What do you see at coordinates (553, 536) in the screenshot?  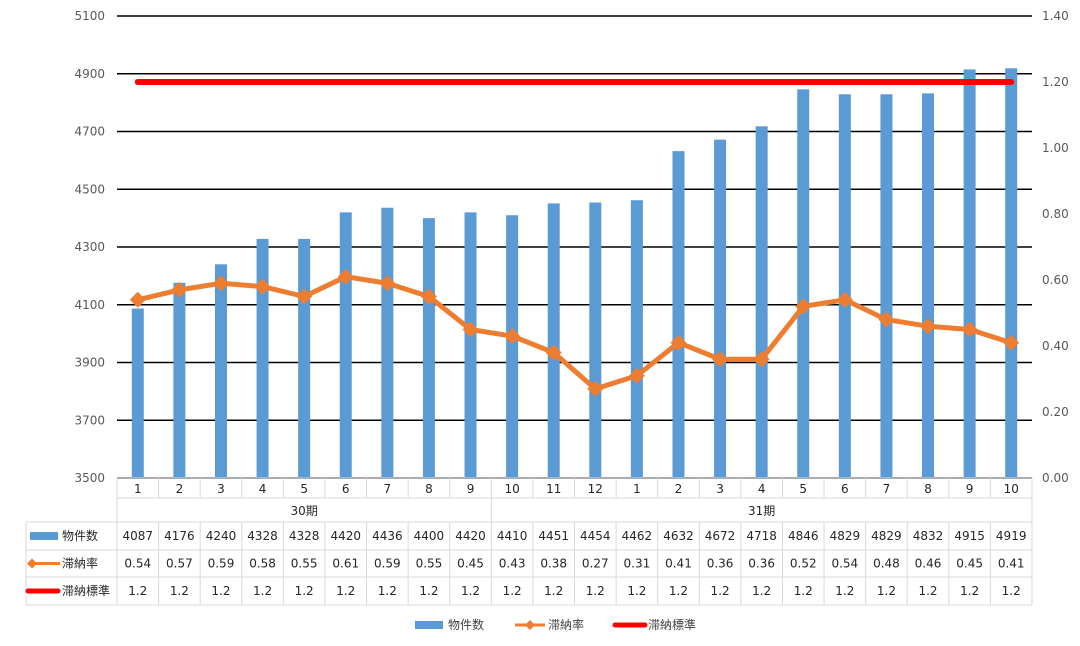 I see `table-cell: 4451` at bounding box center [553, 536].